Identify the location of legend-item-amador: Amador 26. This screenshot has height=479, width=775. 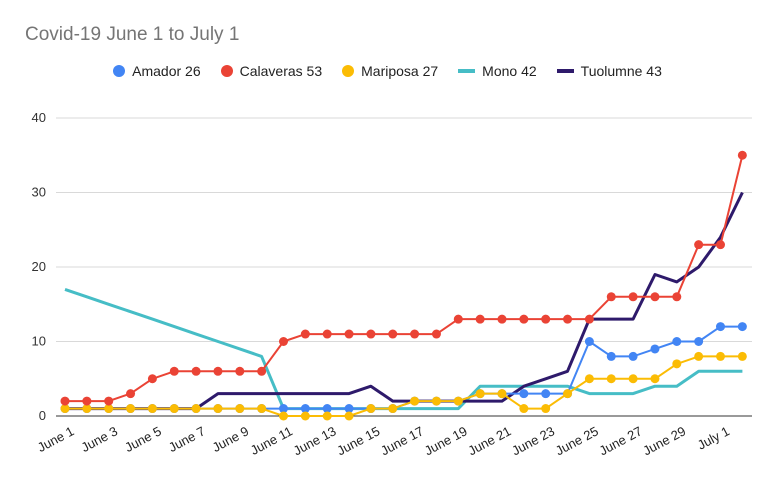
(157, 71).